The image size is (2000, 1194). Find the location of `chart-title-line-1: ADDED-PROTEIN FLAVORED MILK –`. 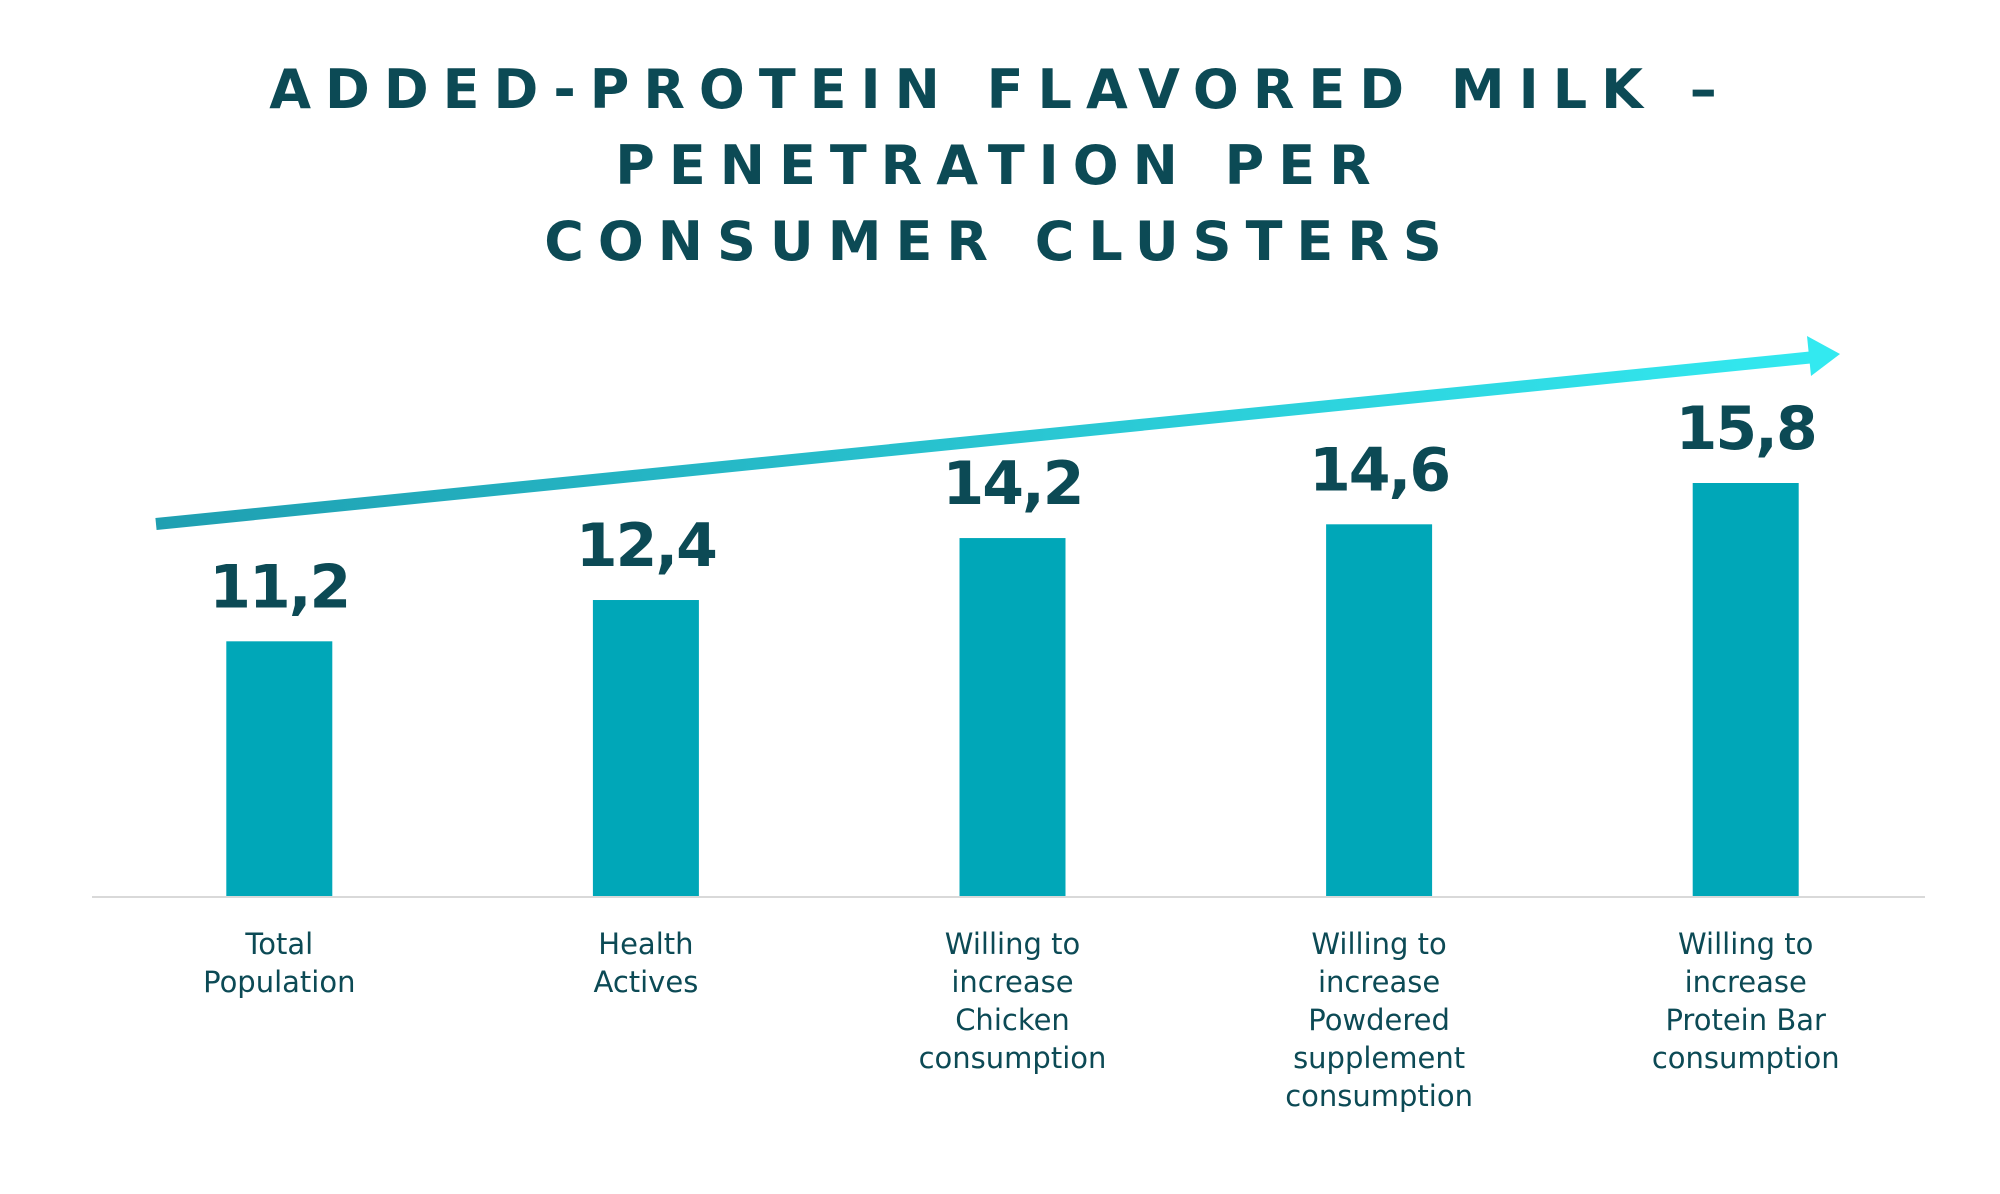

chart-title-line-1: ADDED-PROTEIN FLAVORED MILK – is located at coordinates (1000, 89).